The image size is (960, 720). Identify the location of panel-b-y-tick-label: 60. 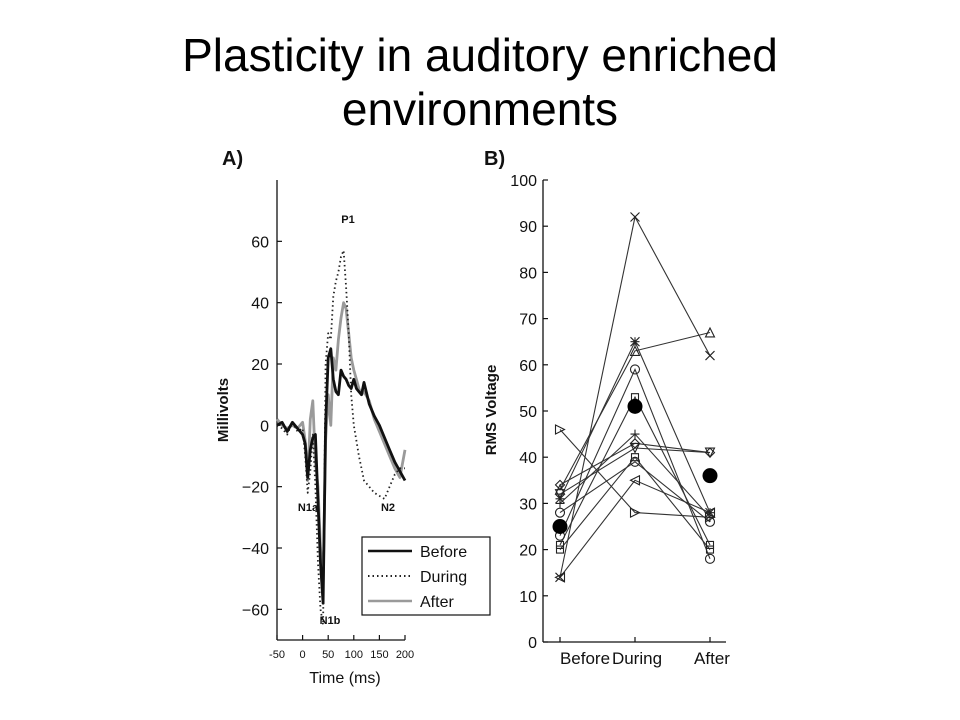
(528, 366).